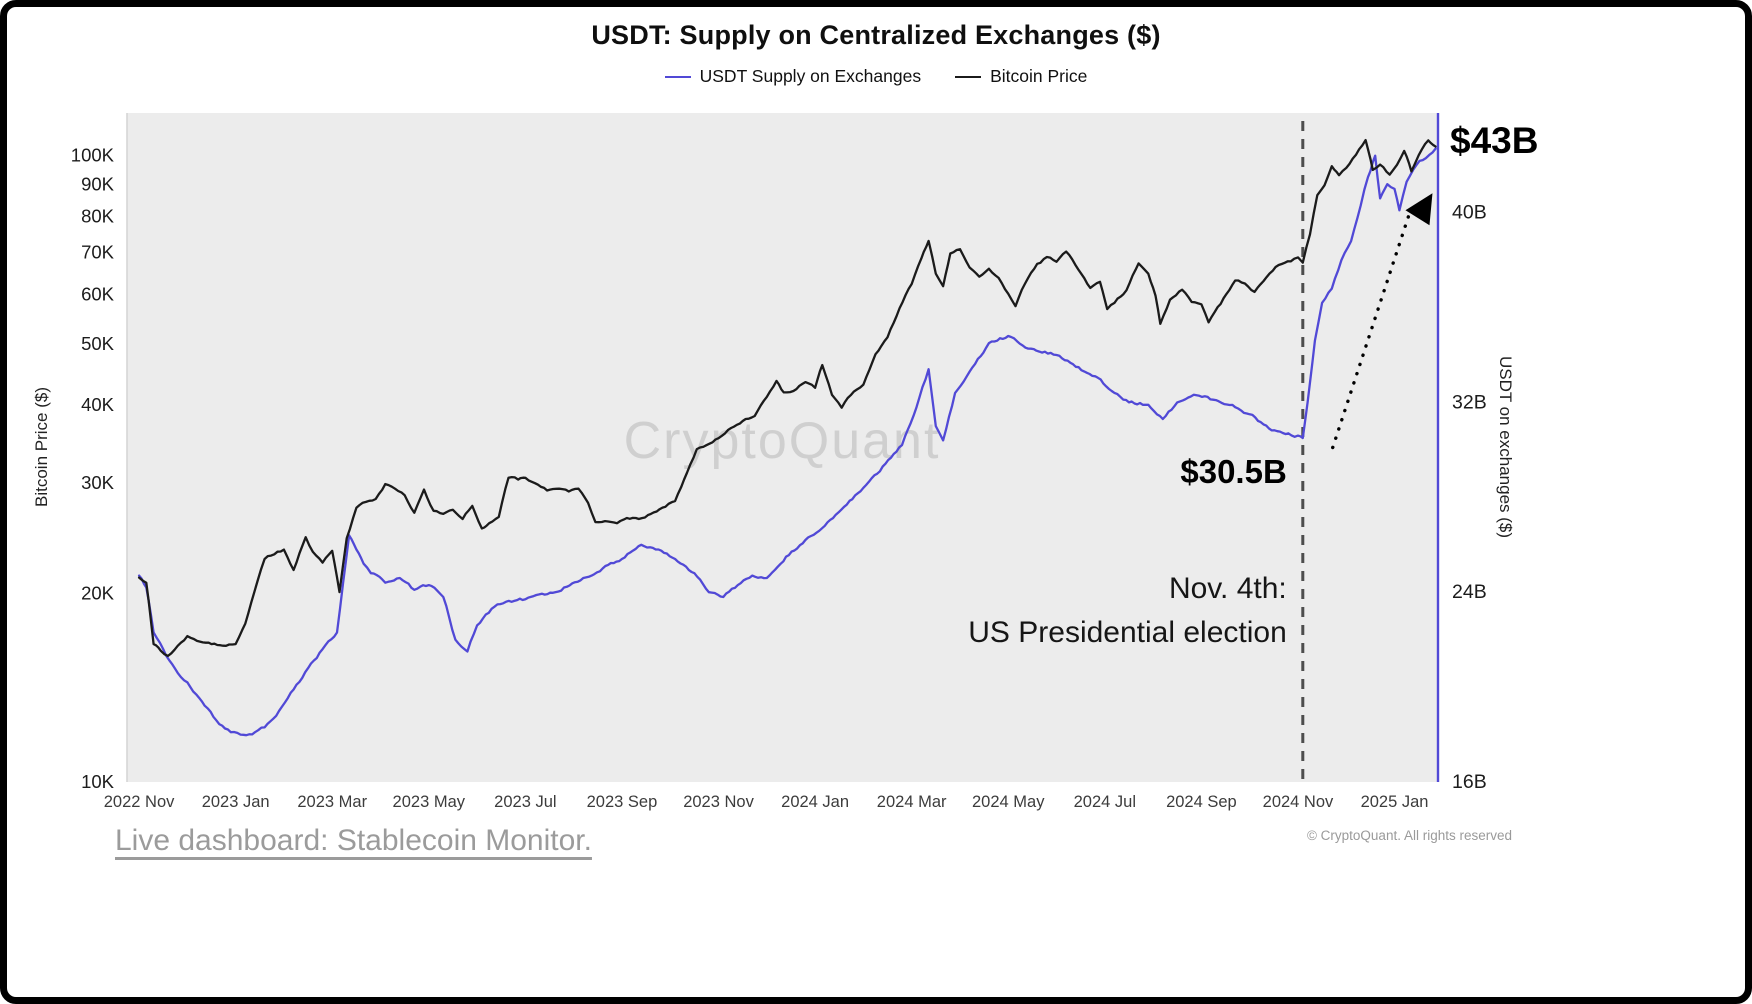 This screenshot has height=1004, width=1752. Describe the element at coordinates (1039, 76) in the screenshot. I see `legend-label-bitcoin: Bitcoin Price` at that location.